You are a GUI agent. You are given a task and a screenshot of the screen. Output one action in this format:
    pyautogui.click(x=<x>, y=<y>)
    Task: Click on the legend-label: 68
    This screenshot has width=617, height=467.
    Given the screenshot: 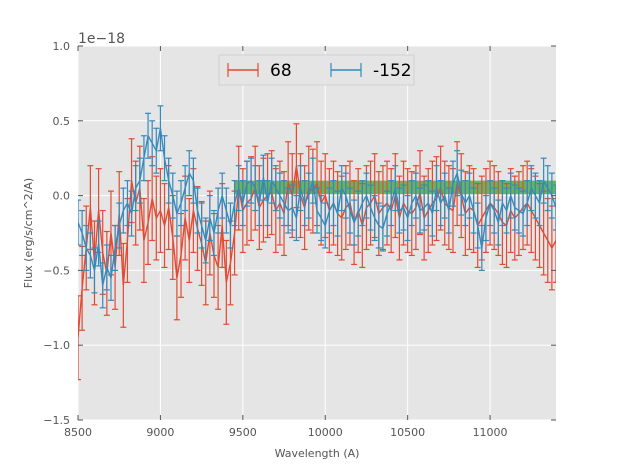 What is the action you would take?
    pyautogui.click(x=281, y=71)
    